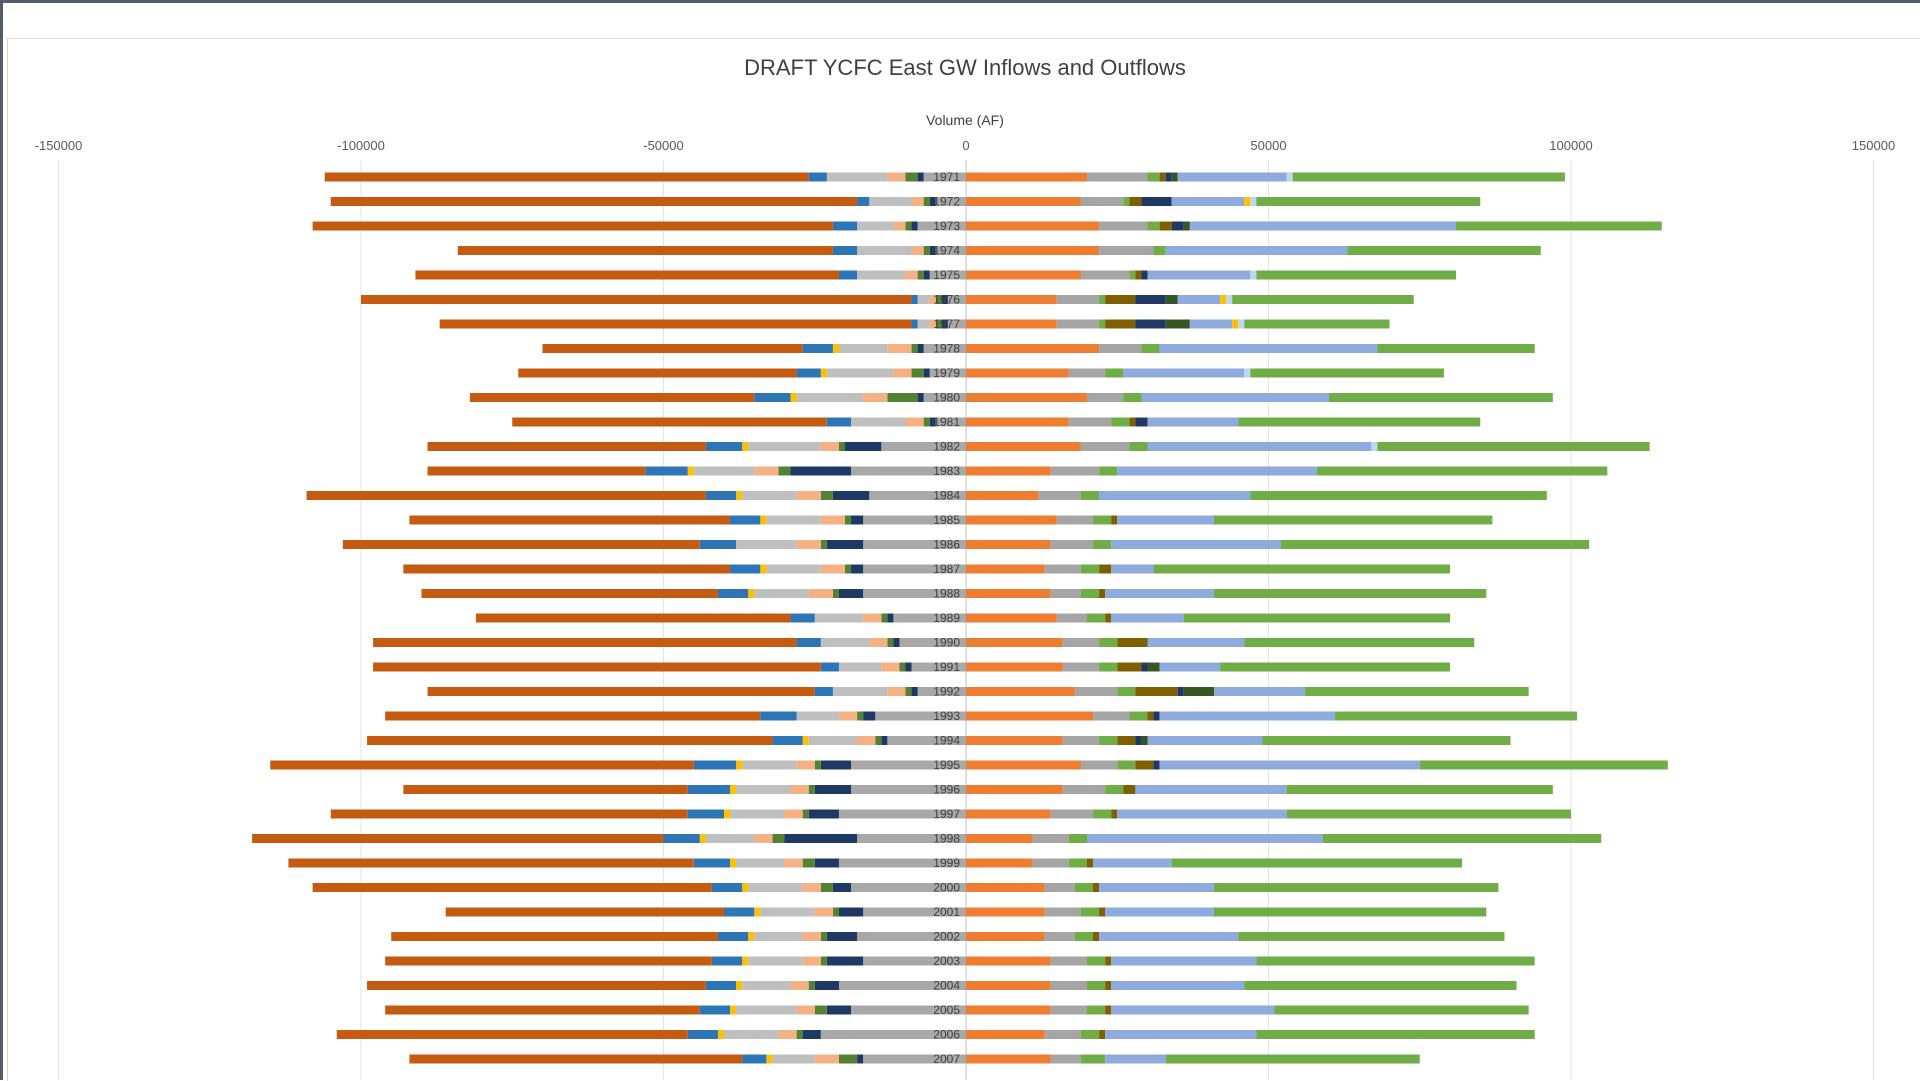 Image resolution: width=1920 pixels, height=1081 pixels. I want to click on y-category-label: 1996, so click(946, 790).